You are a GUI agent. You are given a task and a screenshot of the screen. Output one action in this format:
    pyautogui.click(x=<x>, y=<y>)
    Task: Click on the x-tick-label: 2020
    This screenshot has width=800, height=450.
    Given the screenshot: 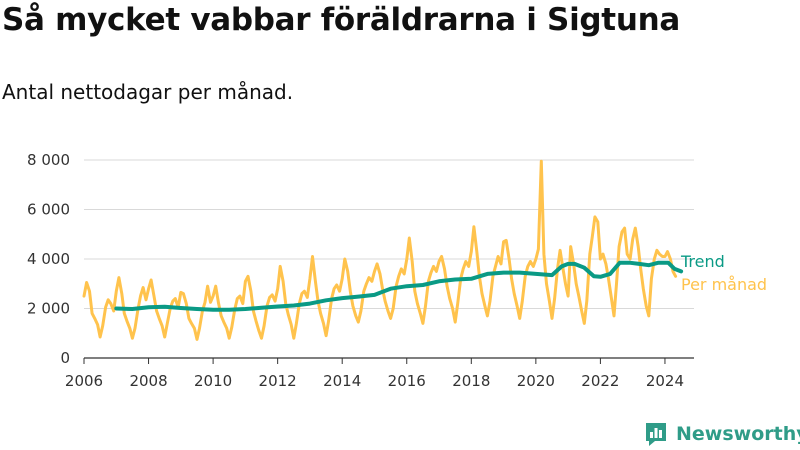 What is the action you would take?
    pyautogui.click(x=536, y=381)
    